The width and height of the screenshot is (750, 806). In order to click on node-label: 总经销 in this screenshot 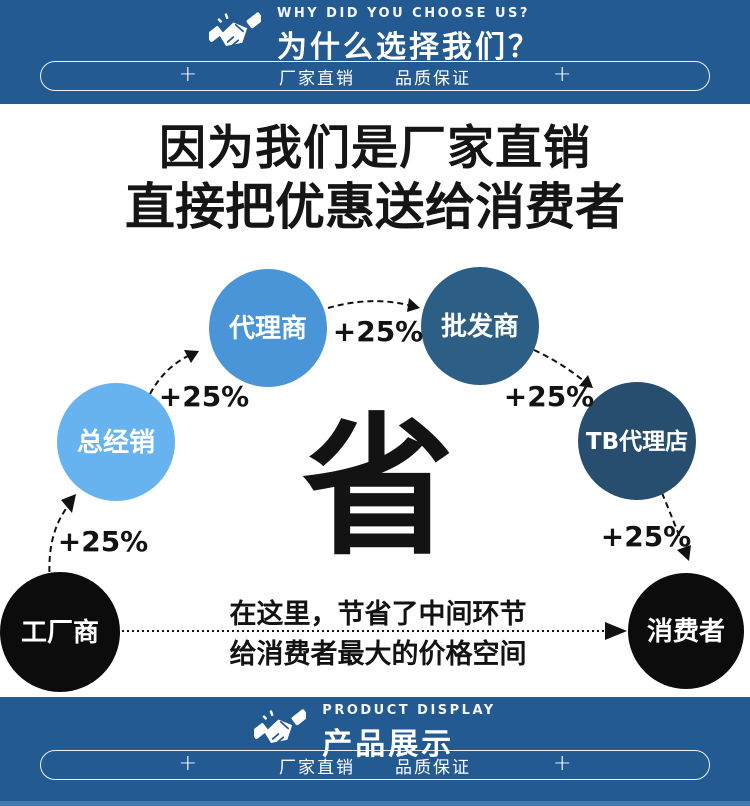, I will do `click(116, 442)`.